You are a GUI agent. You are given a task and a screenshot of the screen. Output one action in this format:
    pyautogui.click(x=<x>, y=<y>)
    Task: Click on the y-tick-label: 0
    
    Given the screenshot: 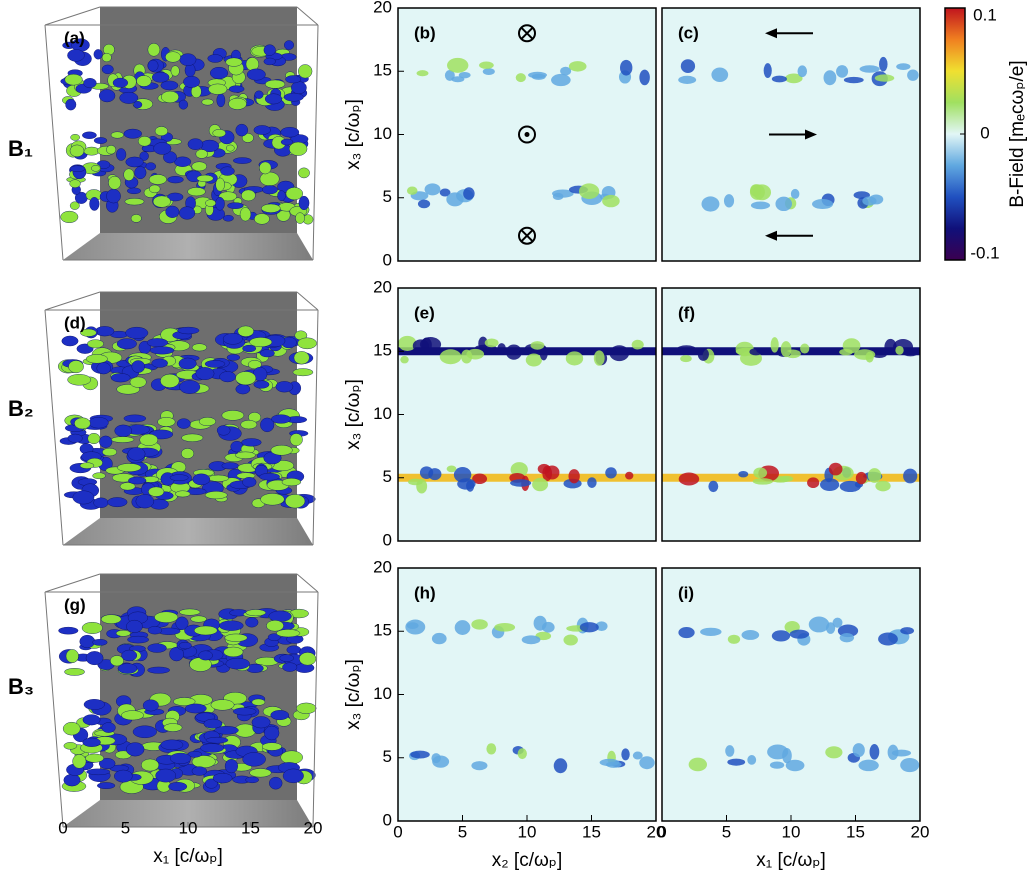 What is the action you would take?
    pyautogui.click(x=387, y=819)
    